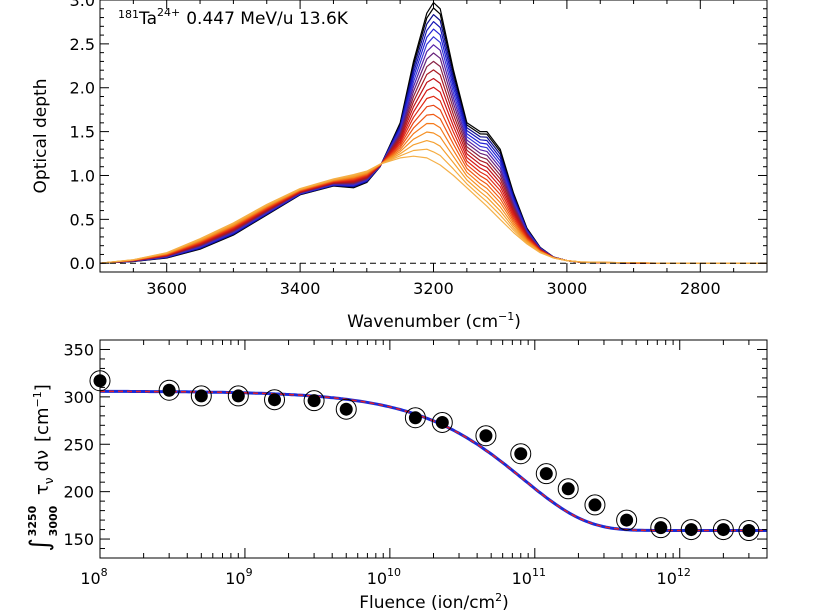 This screenshot has width=830, height=616. I want to click on band-x-axis-label: Fluence (ion/cm2), so click(434, 601).